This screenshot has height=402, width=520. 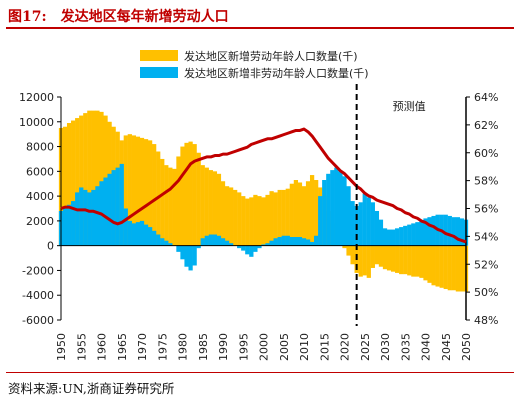 I want to click on bar-nonlabor-1976, so click(x=166, y=243).